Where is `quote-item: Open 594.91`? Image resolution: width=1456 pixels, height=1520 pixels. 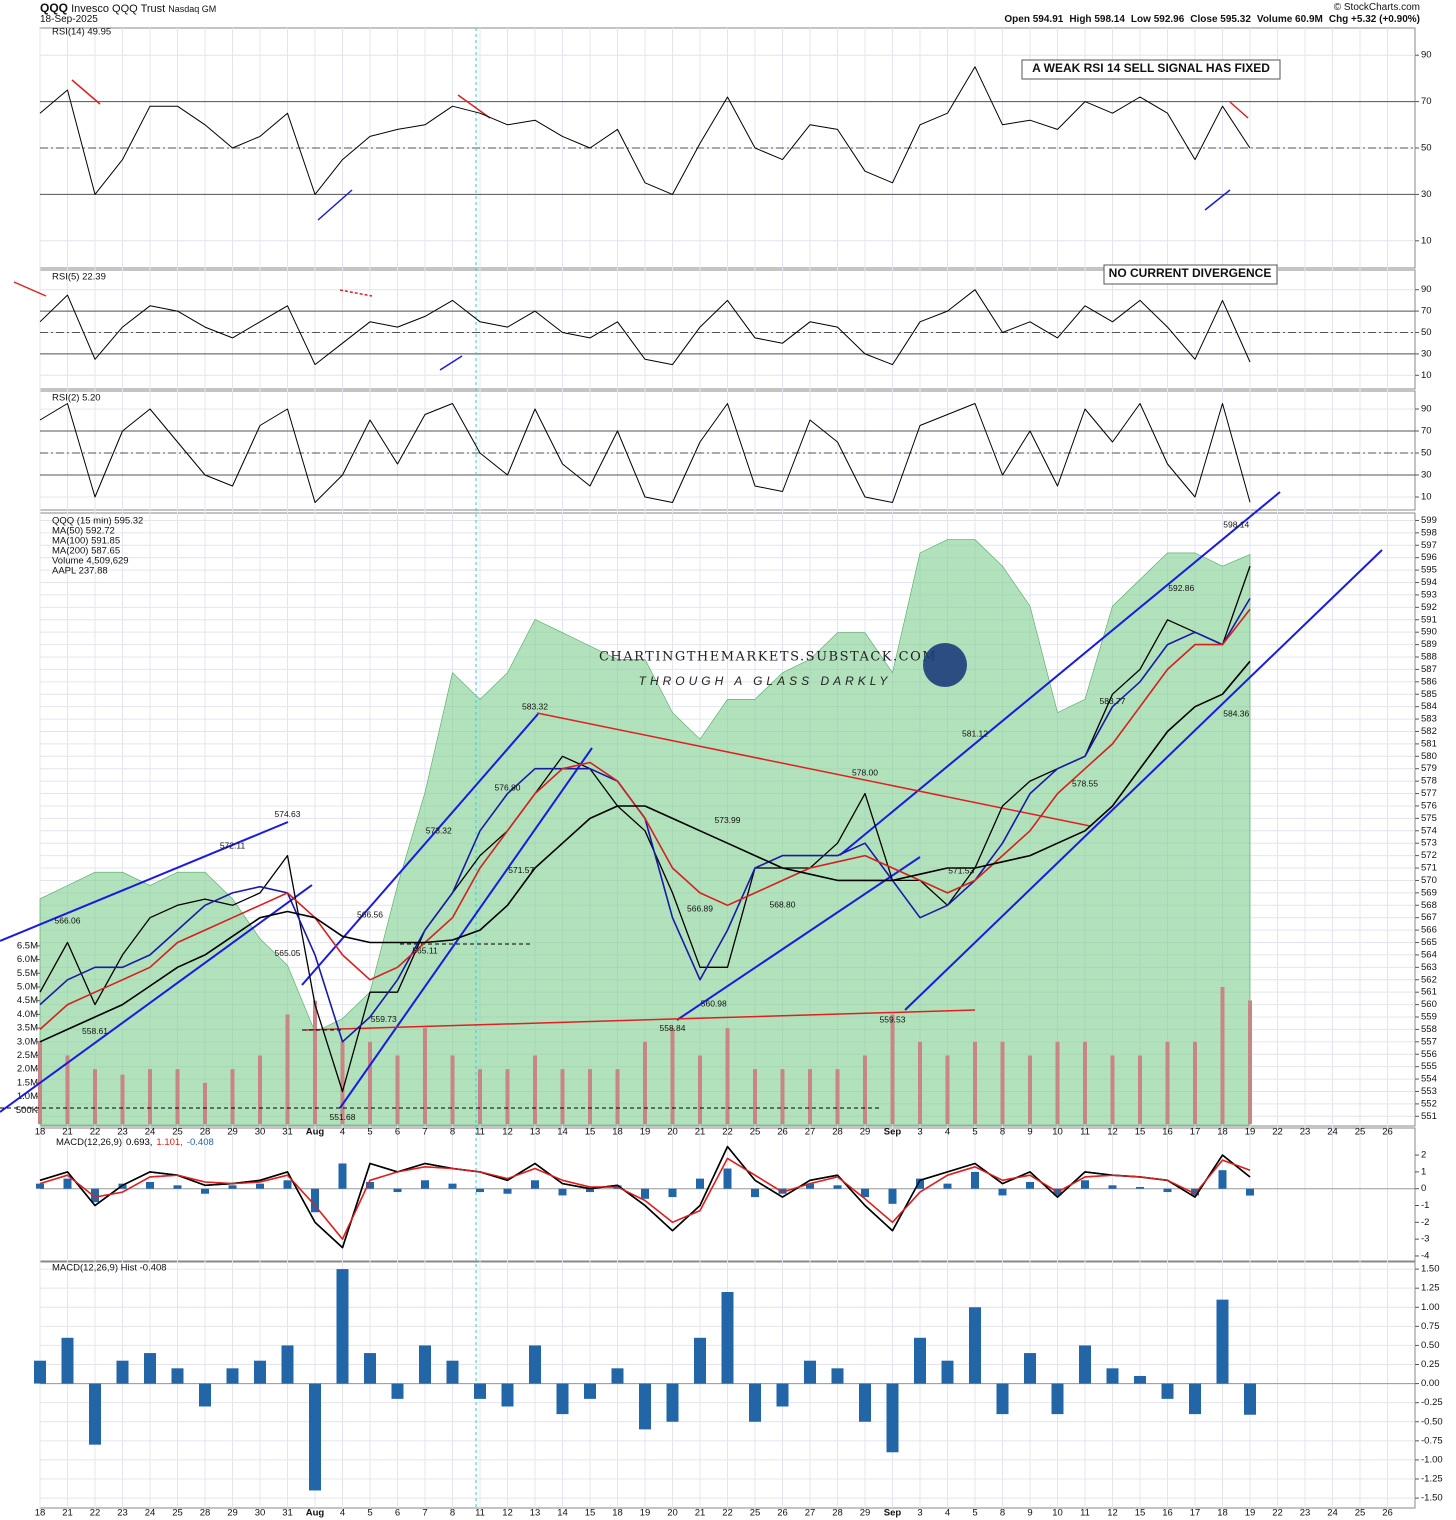 quote-item: Open 594.91 is located at coordinates (1034, 19).